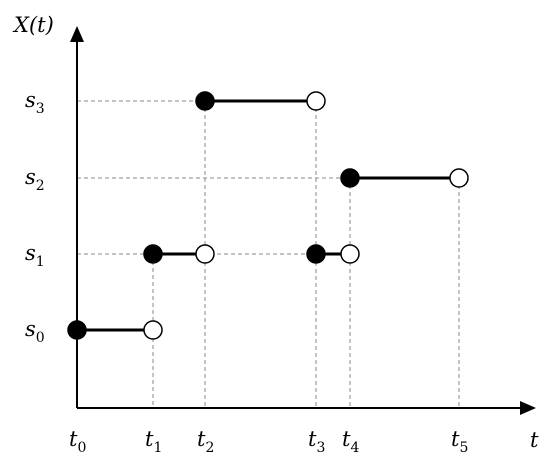 The width and height of the screenshot is (550, 470). I want to click on y-label: s2, so click(35, 179).